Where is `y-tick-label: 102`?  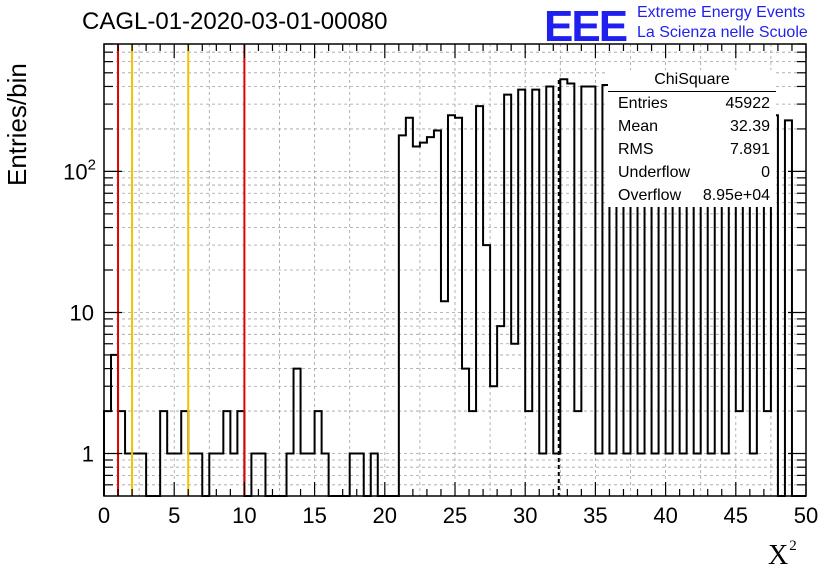 y-tick-label: 102 is located at coordinates (79, 170).